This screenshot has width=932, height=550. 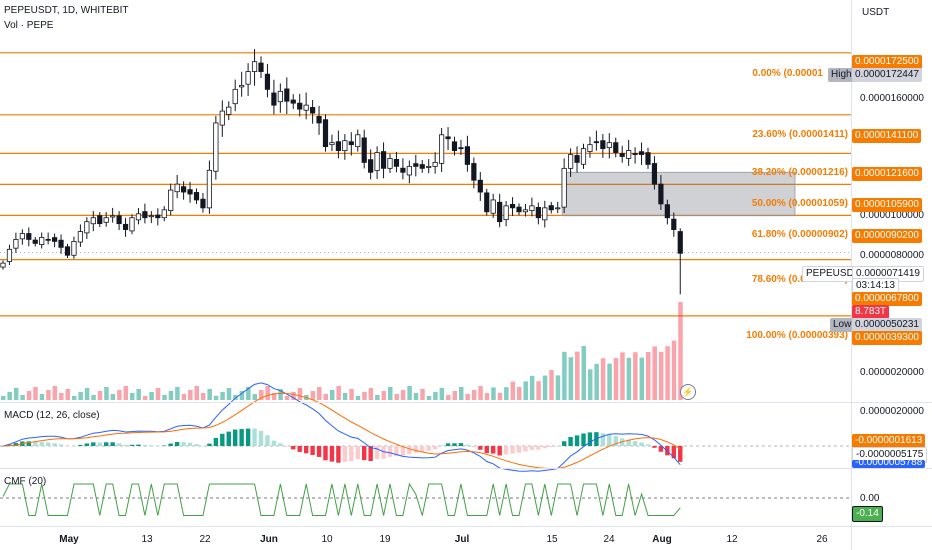 What do you see at coordinates (66, 10) in the screenshot?
I see `symbol-title: PEPEUSDT, 1D, WHITEBIT` at bounding box center [66, 10].